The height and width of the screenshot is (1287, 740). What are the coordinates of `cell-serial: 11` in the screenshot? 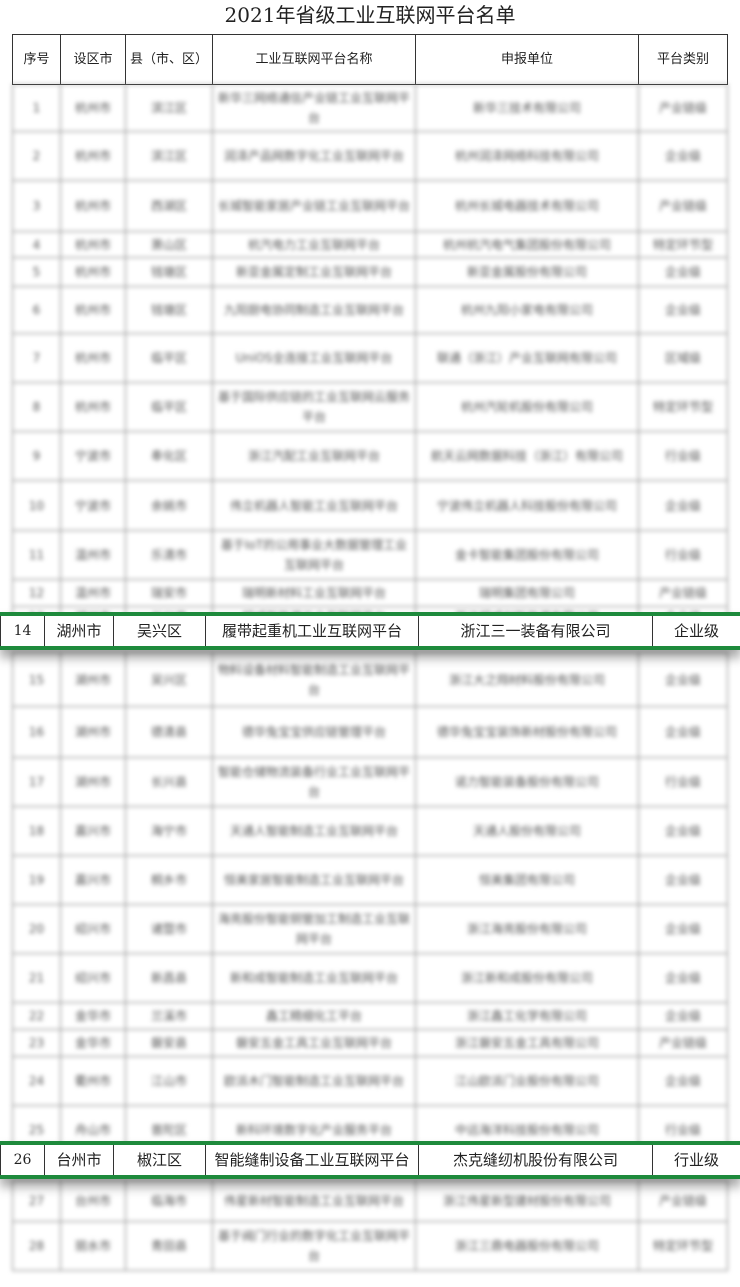 It's located at (36, 555).